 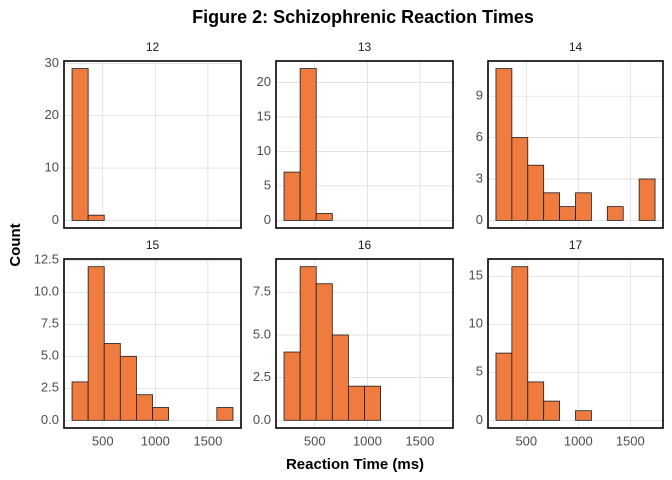 I want to click on y-tick-label: 30, so click(x=52, y=62).